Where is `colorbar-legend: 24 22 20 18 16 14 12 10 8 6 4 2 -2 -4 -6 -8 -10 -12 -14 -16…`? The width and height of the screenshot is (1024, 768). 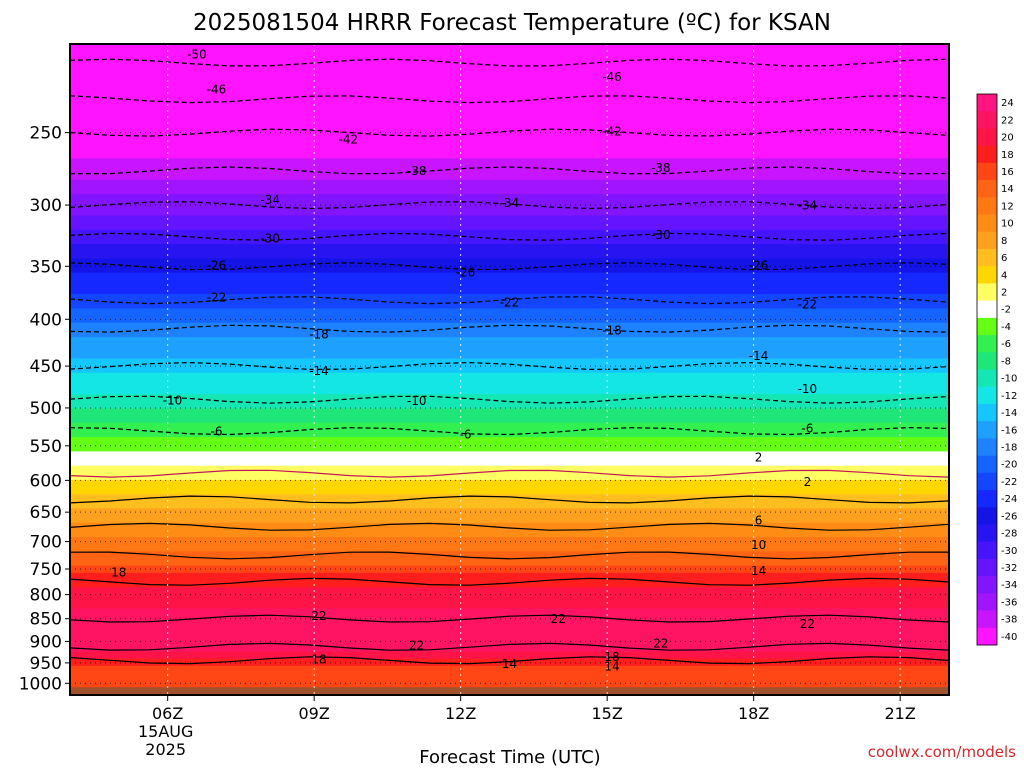 colorbar-legend: 24 22 20 18 16 14 12 10 8 6 4 2 -2 -4 -6 -8 -10 -12 -14 -16… is located at coordinates (996, 369).